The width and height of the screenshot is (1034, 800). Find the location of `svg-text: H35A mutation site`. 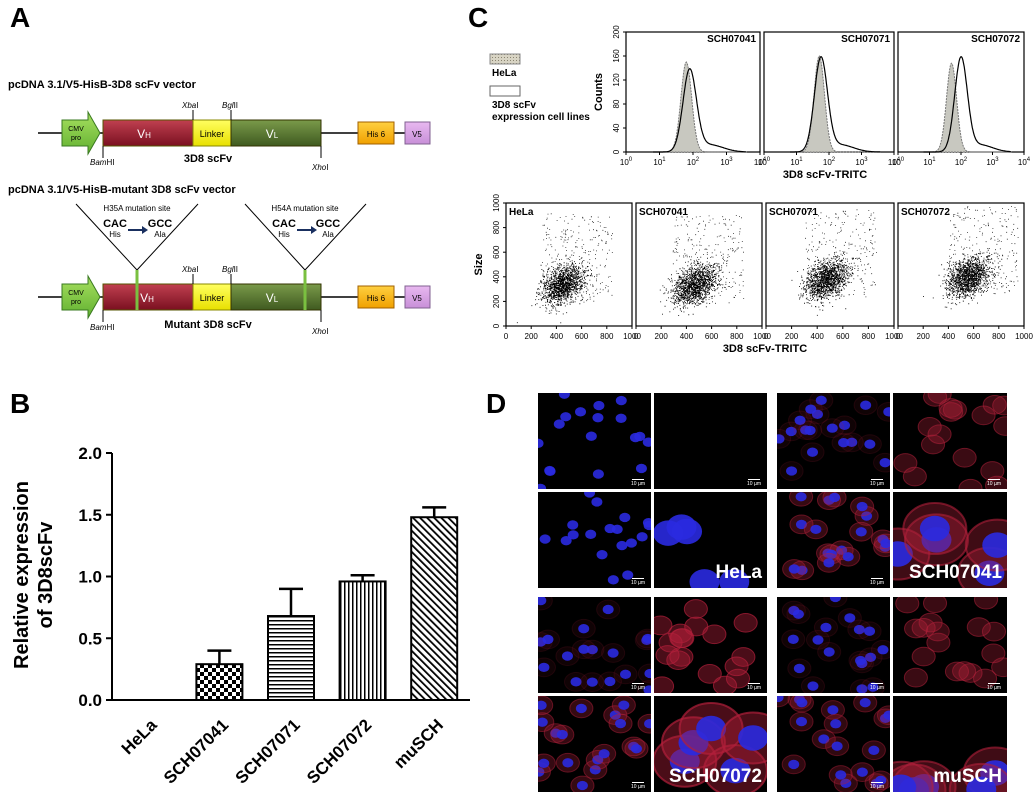

svg-text: H35A mutation site is located at coordinates (137, 208).